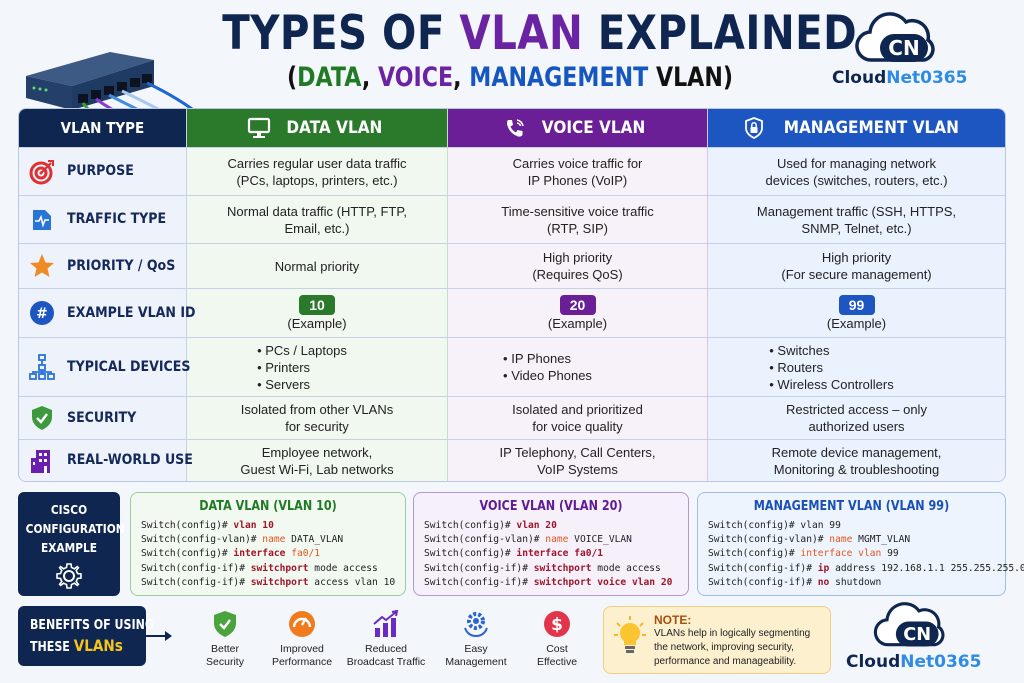  What do you see at coordinates (71, 544) in the screenshot?
I see `cisco-config-label: CISCO CONFIGURATION EXAMPLE` at bounding box center [71, 544].